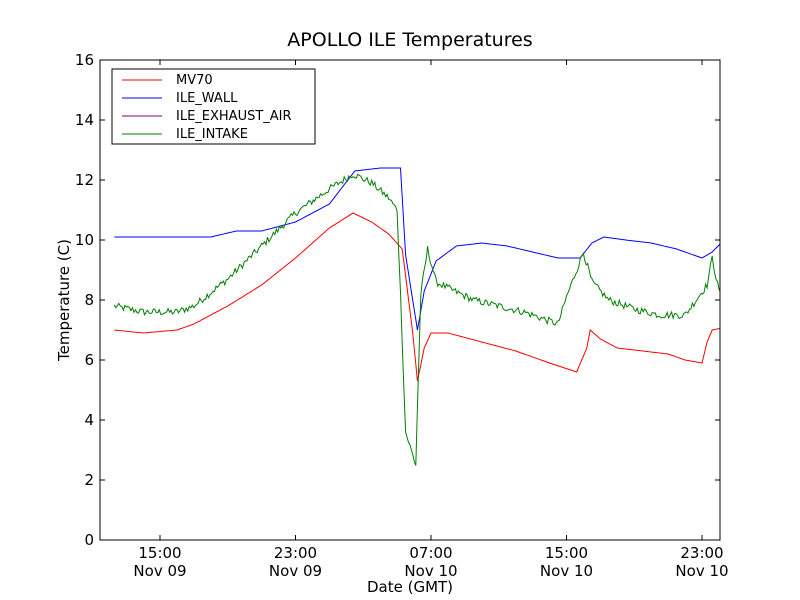 The image size is (800, 600). What do you see at coordinates (89, 420) in the screenshot?
I see `y-tick-label: 4` at bounding box center [89, 420].